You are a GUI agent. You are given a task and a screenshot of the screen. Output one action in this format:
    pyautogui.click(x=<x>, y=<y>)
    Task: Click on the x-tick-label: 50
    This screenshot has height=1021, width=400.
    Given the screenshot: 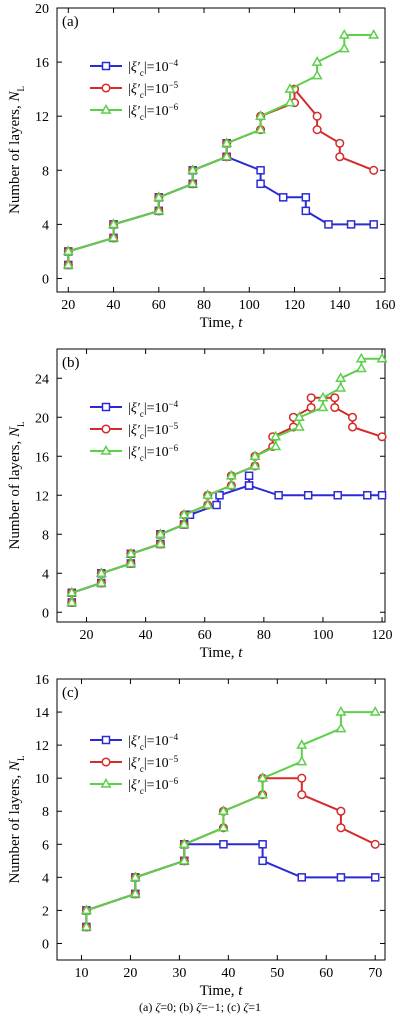 What is the action you would take?
    pyautogui.click(x=277, y=973)
    